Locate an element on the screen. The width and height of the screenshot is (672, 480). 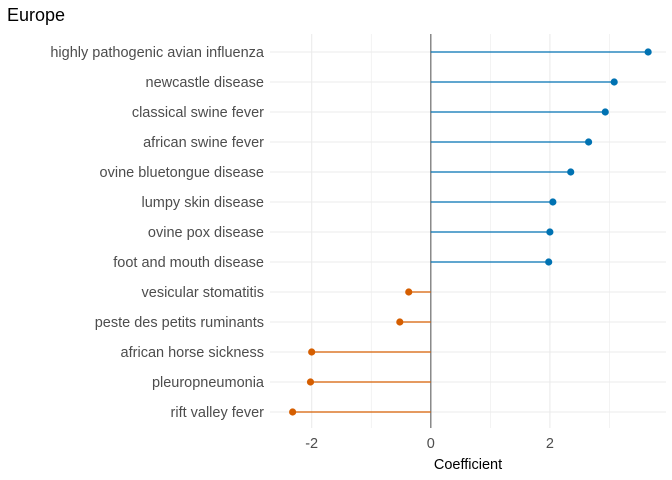
y-tick-label: newcastle disease is located at coordinates (205, 83).